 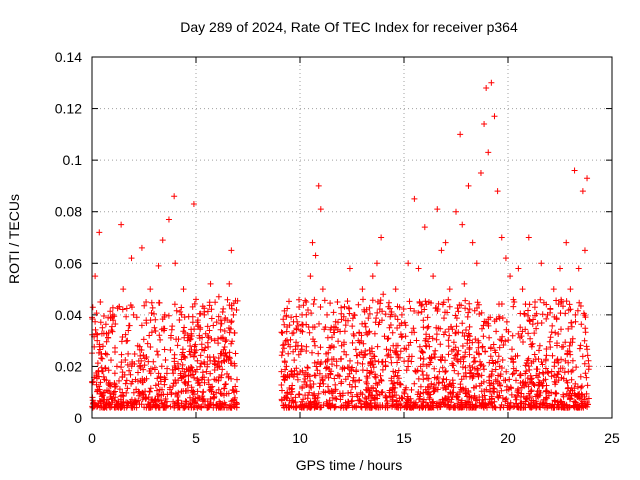 I want to click on x-tick-label: 20, so click(x=508, y=438).